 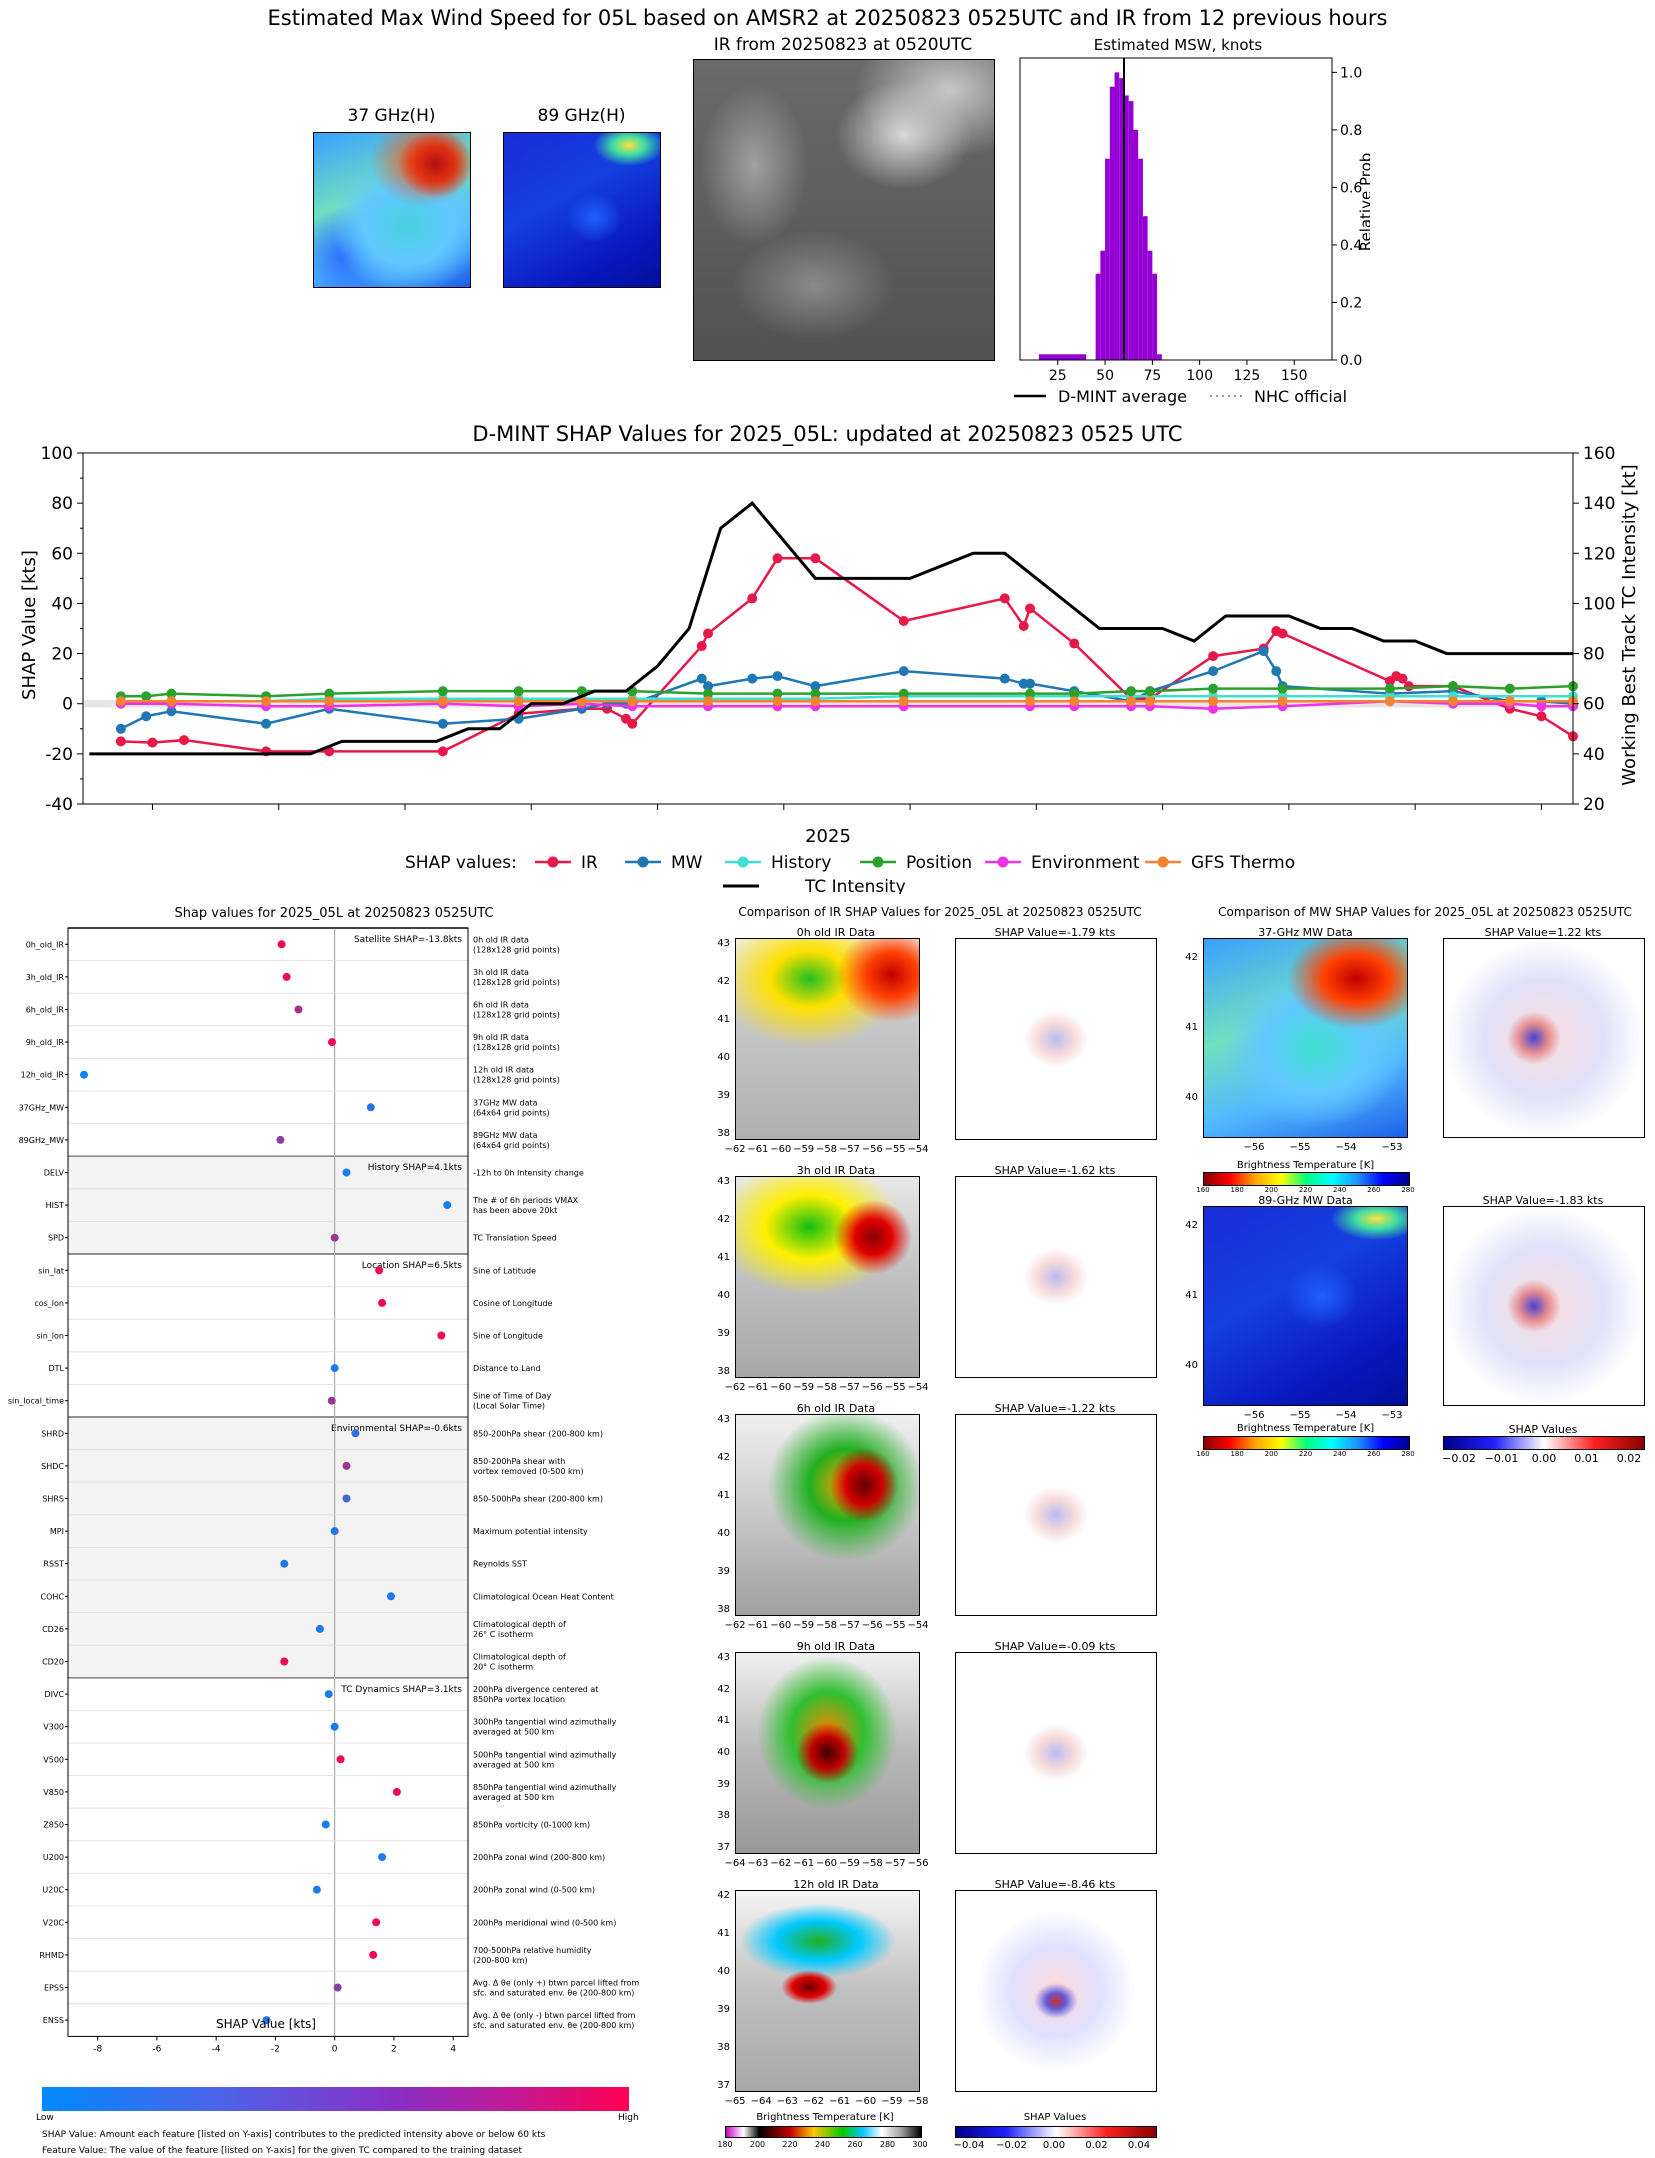 I want to click on shapbar-feature-label: V500, so click(x=53, y=1759).